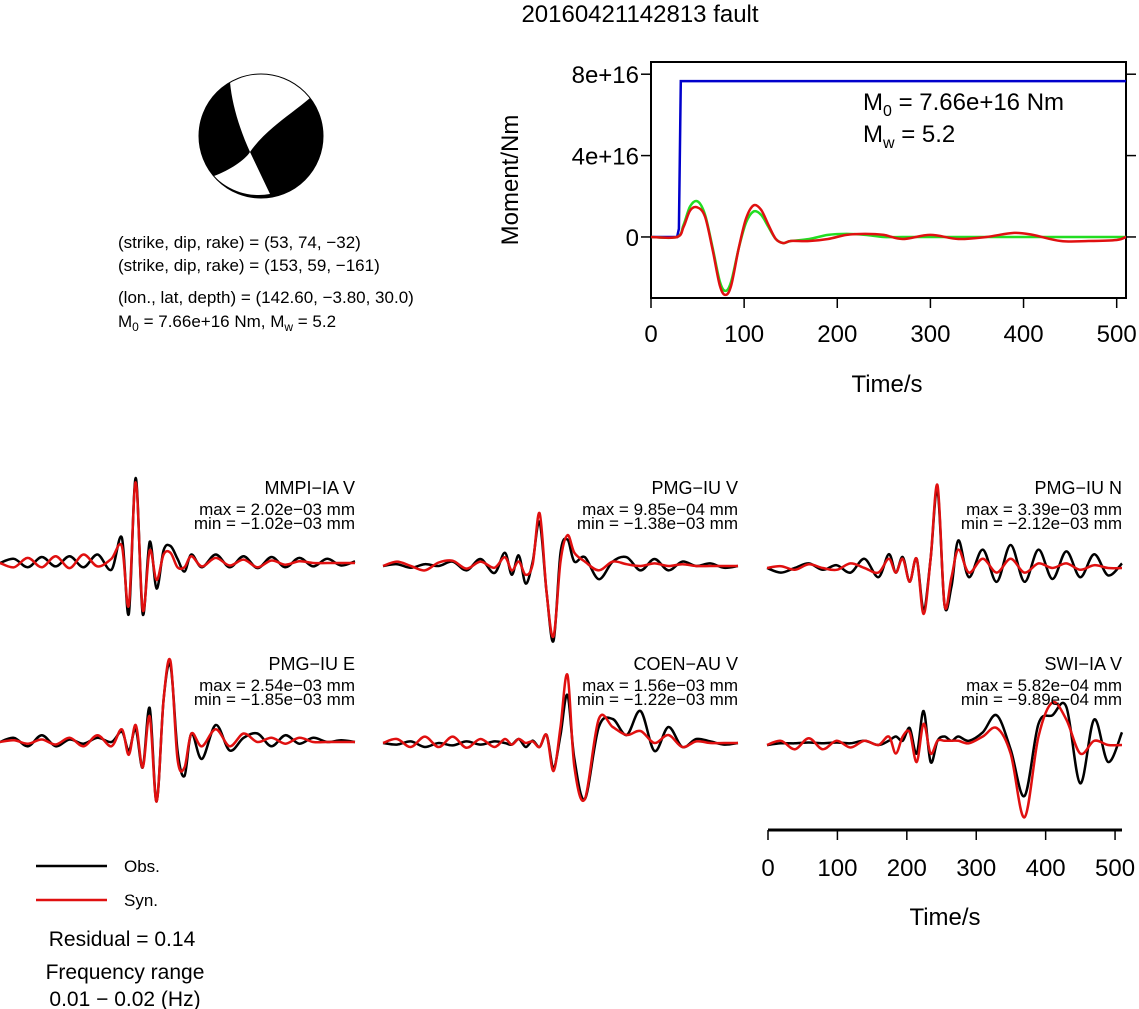 Image resolution: width=1139 pixels, height=1009 pixels. What do you see at coordinates (125, 972) in the screenshot?
I see `frequency-label: Frequency range` at bounding box center [125, 972].